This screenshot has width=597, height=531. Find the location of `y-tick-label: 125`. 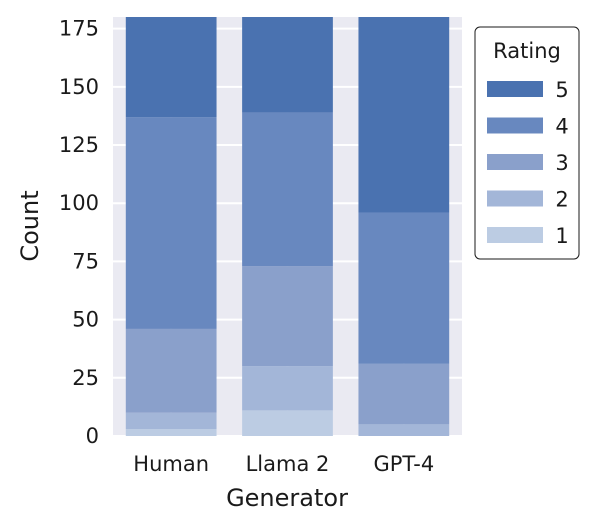

y-tick-label: 125 is located at coordinates (79, 145).